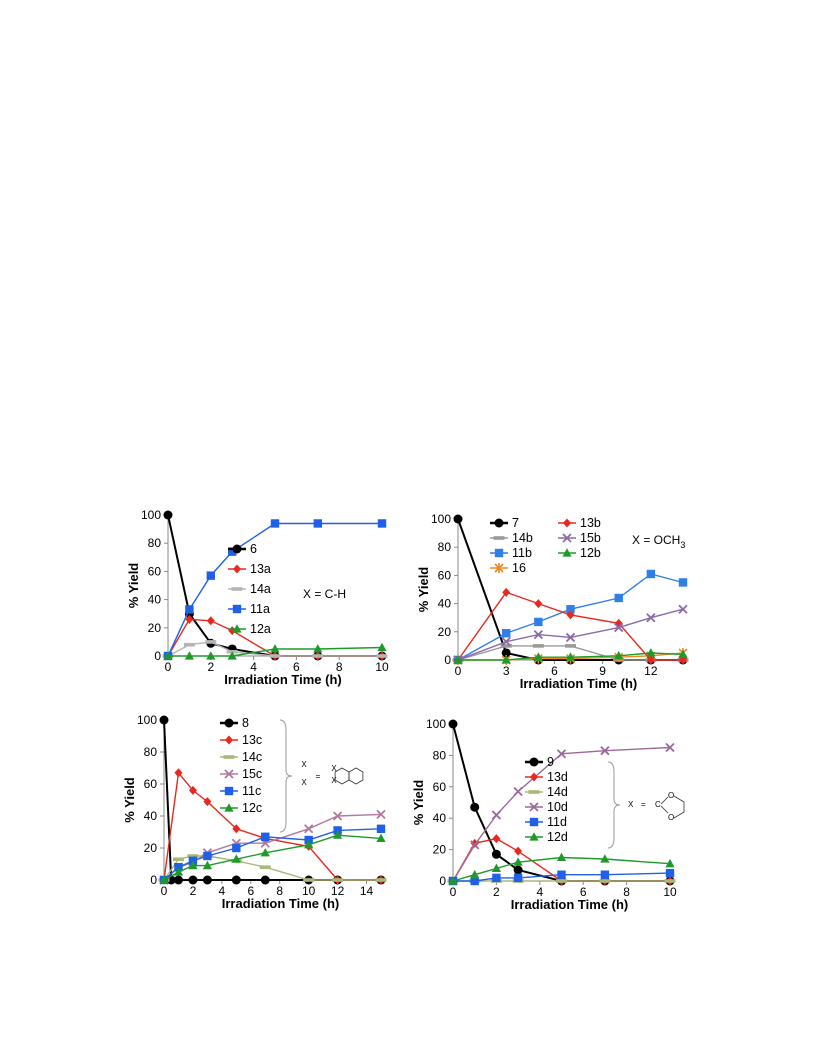 Image resolution: width=816 pixels, height=1056 pixels. I want to click on legend-entry-12b: 12b, so click(579, 553).